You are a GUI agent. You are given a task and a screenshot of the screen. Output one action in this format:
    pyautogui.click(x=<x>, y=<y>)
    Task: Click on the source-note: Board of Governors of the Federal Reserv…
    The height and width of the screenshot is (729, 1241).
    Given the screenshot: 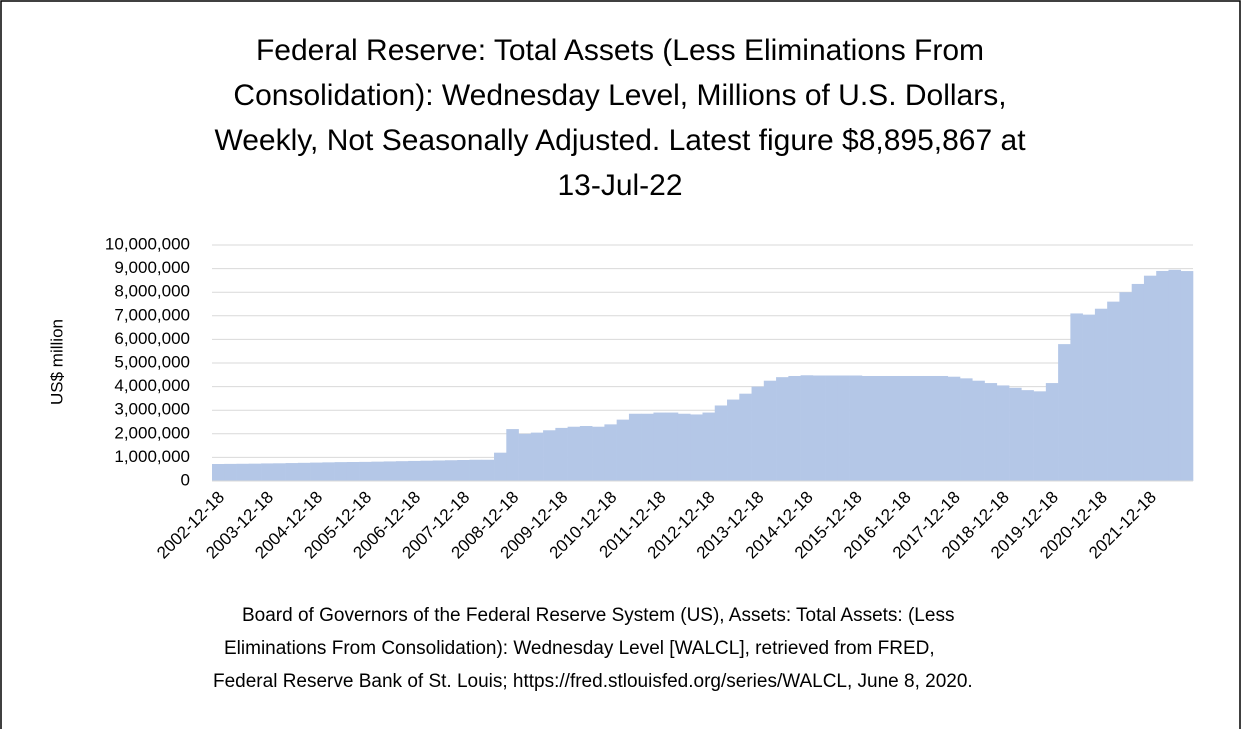 What is the action you would take?
    pyautogui.click(x=598, y=615)
    